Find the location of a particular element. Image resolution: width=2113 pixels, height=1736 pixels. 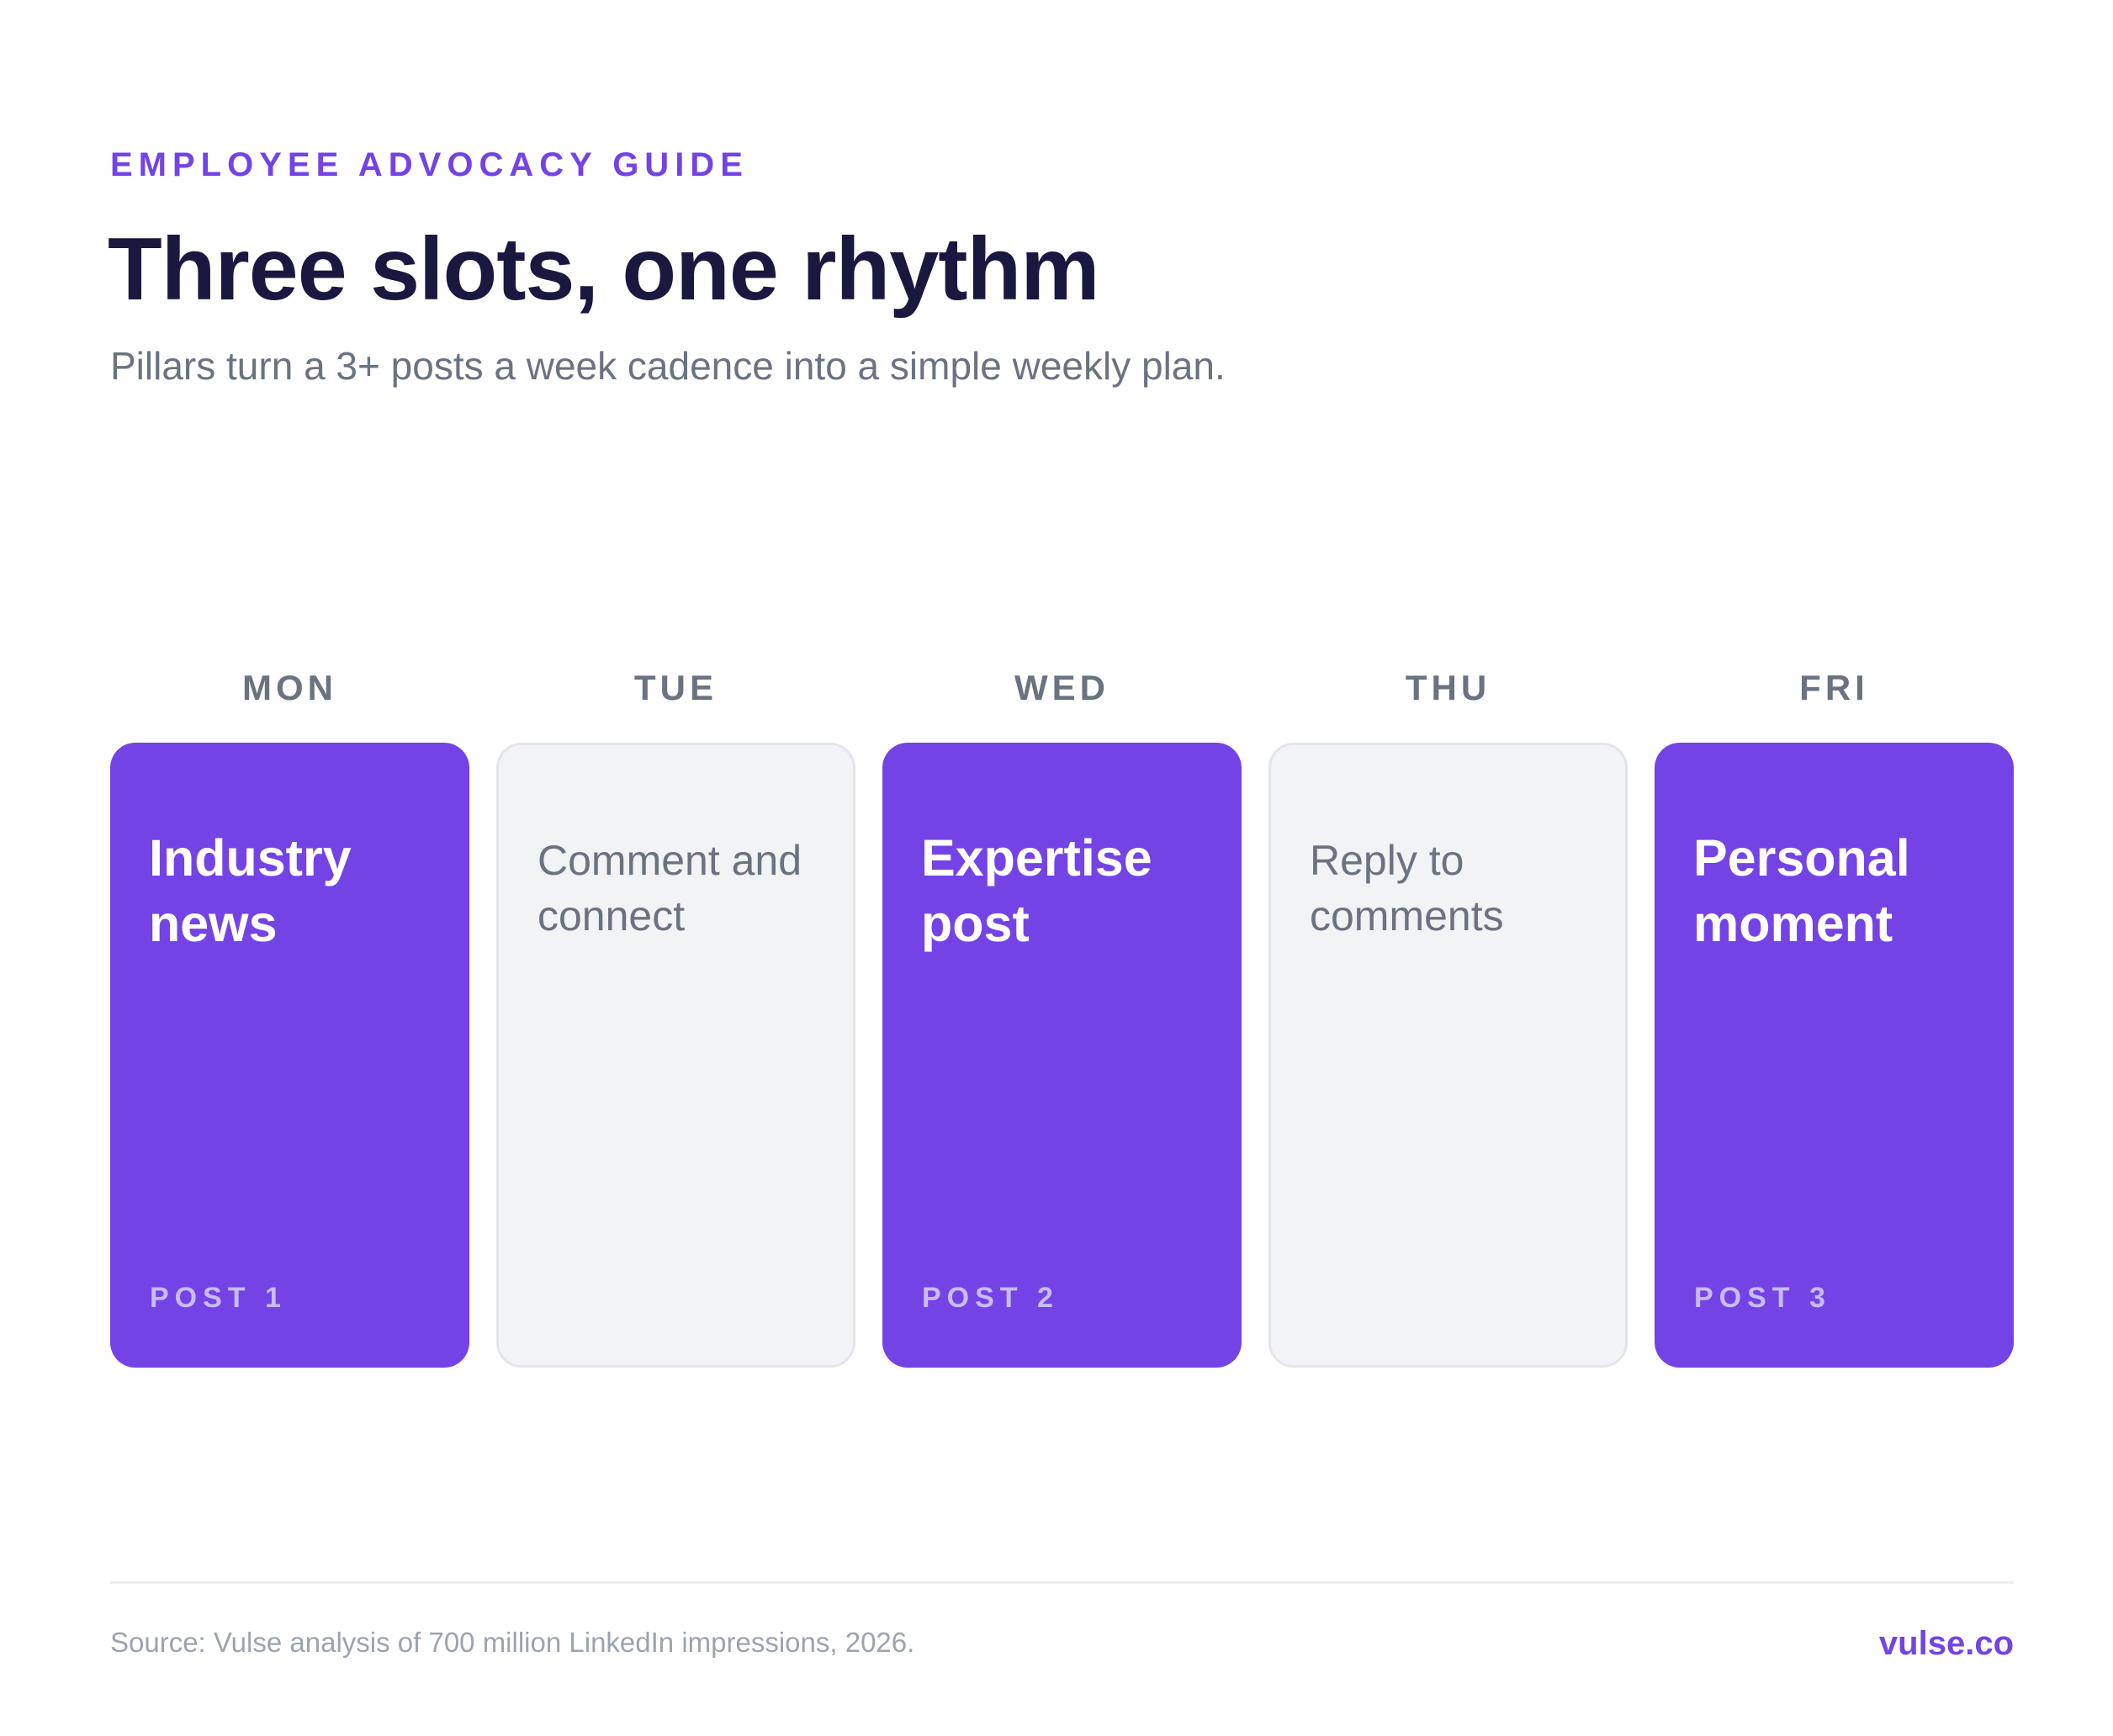

card-title: Personal moment is located at coordinates (1801, 891).